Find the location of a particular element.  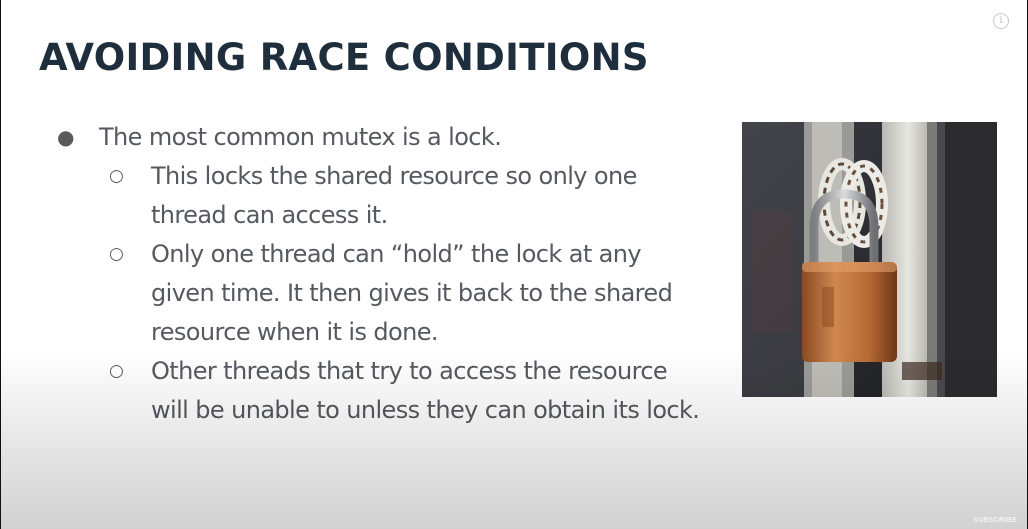

bullet-item: ● The most common mutex is a lock. is located at coordinates (397, 137).